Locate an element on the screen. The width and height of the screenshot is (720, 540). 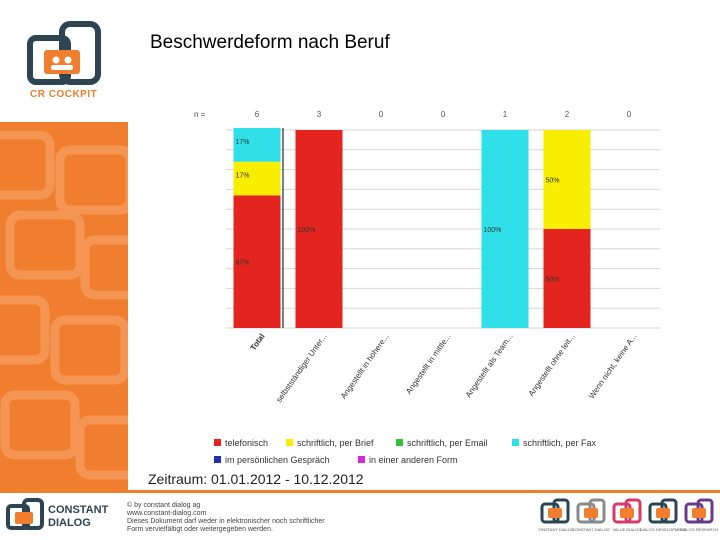
legend-label: in einer anderen Form is located at coordinates (413, 460).